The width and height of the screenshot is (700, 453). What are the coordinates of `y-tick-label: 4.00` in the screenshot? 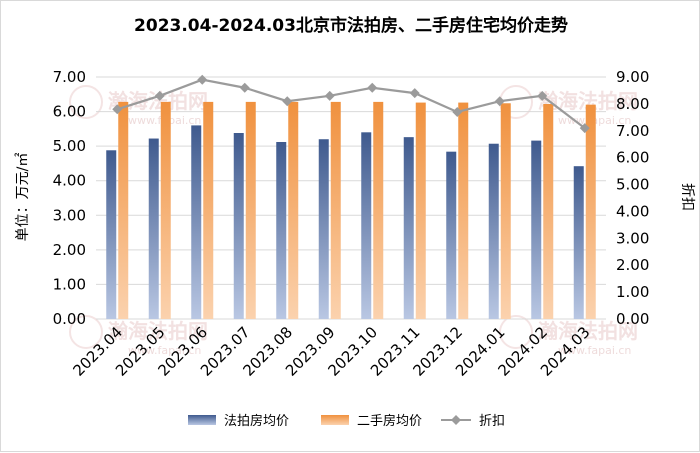 It's located at (69, 181).